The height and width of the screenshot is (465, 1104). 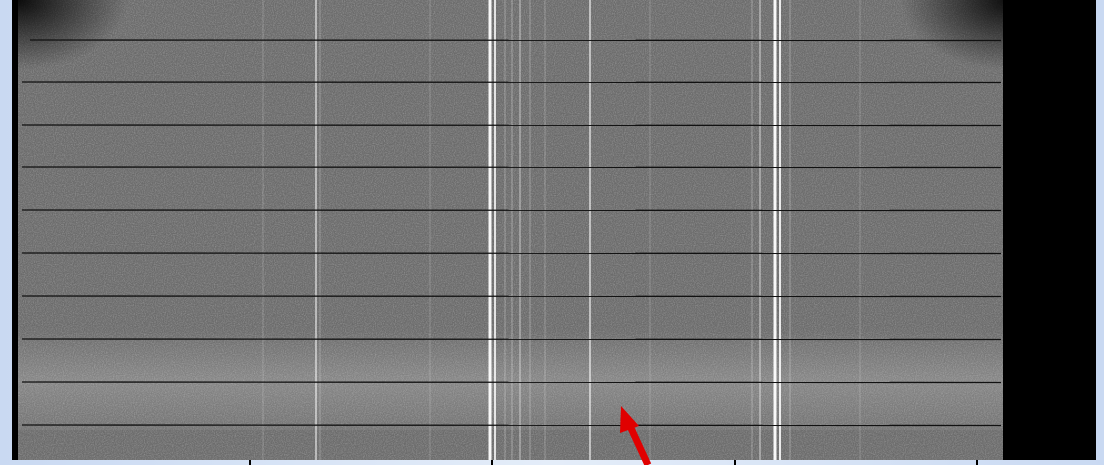 I want to click on axis-ticks, so click(x=613, y=462).